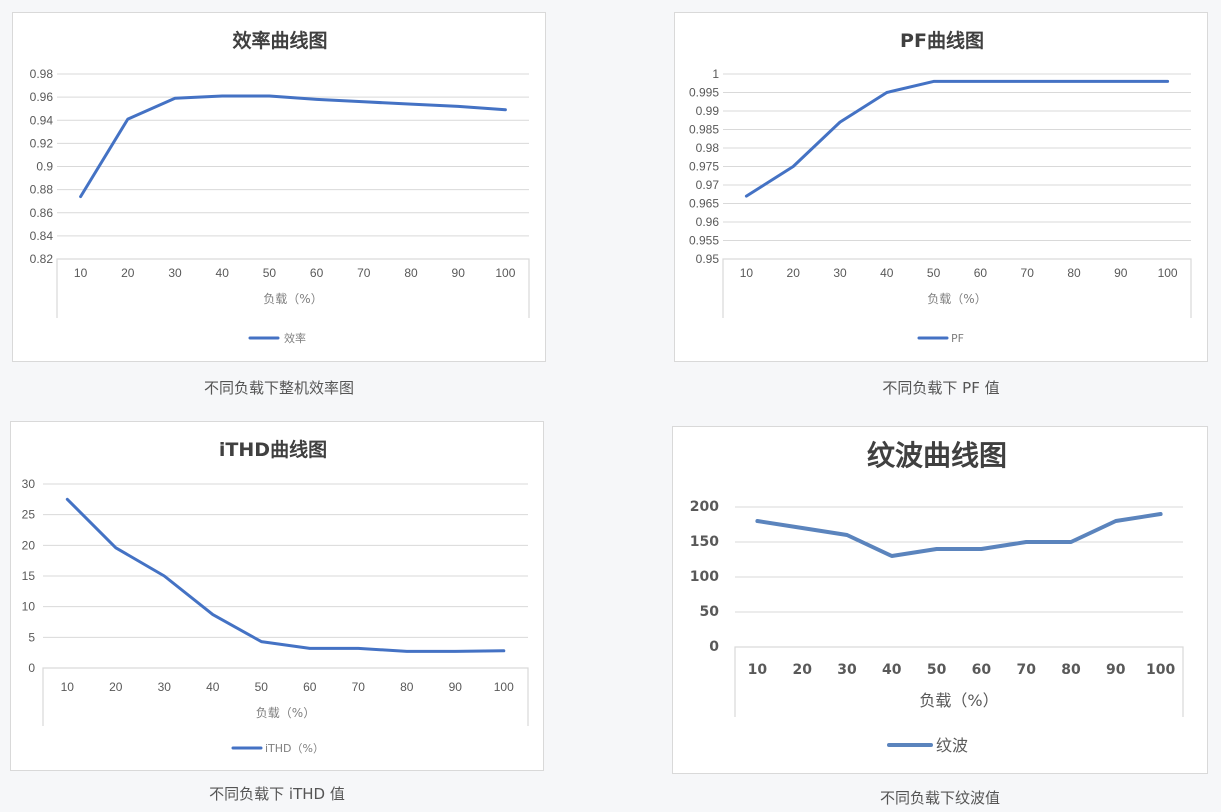 The width and height of the screenshot is (1221, 812). I want to click on y-tick-label: 0.82, so click(42, 259).